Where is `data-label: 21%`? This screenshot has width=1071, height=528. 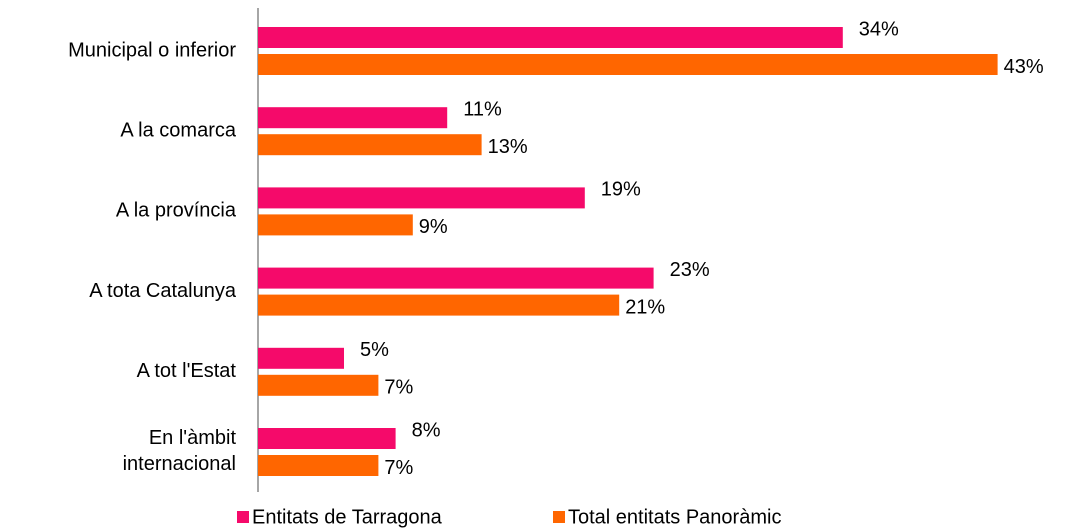 data-label: 21% is located at coordinates (645, 307).